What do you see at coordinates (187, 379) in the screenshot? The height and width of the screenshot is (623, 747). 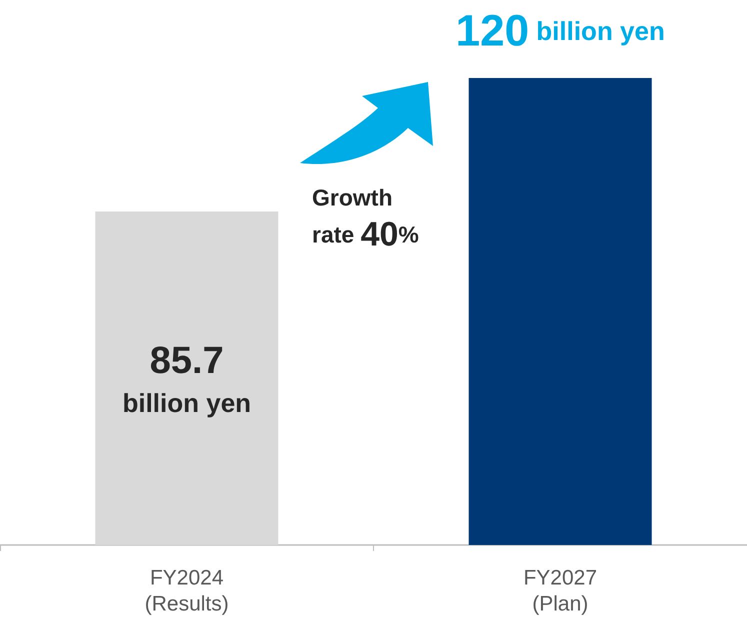 I see `data-label: 85.7 billion yen` at bounding box center [187, 379].